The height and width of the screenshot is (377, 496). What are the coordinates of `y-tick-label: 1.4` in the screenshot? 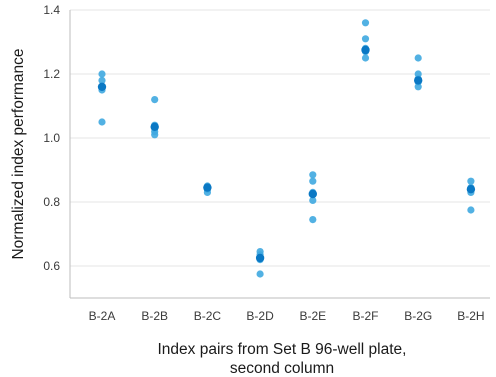 It's located at (51, 10).